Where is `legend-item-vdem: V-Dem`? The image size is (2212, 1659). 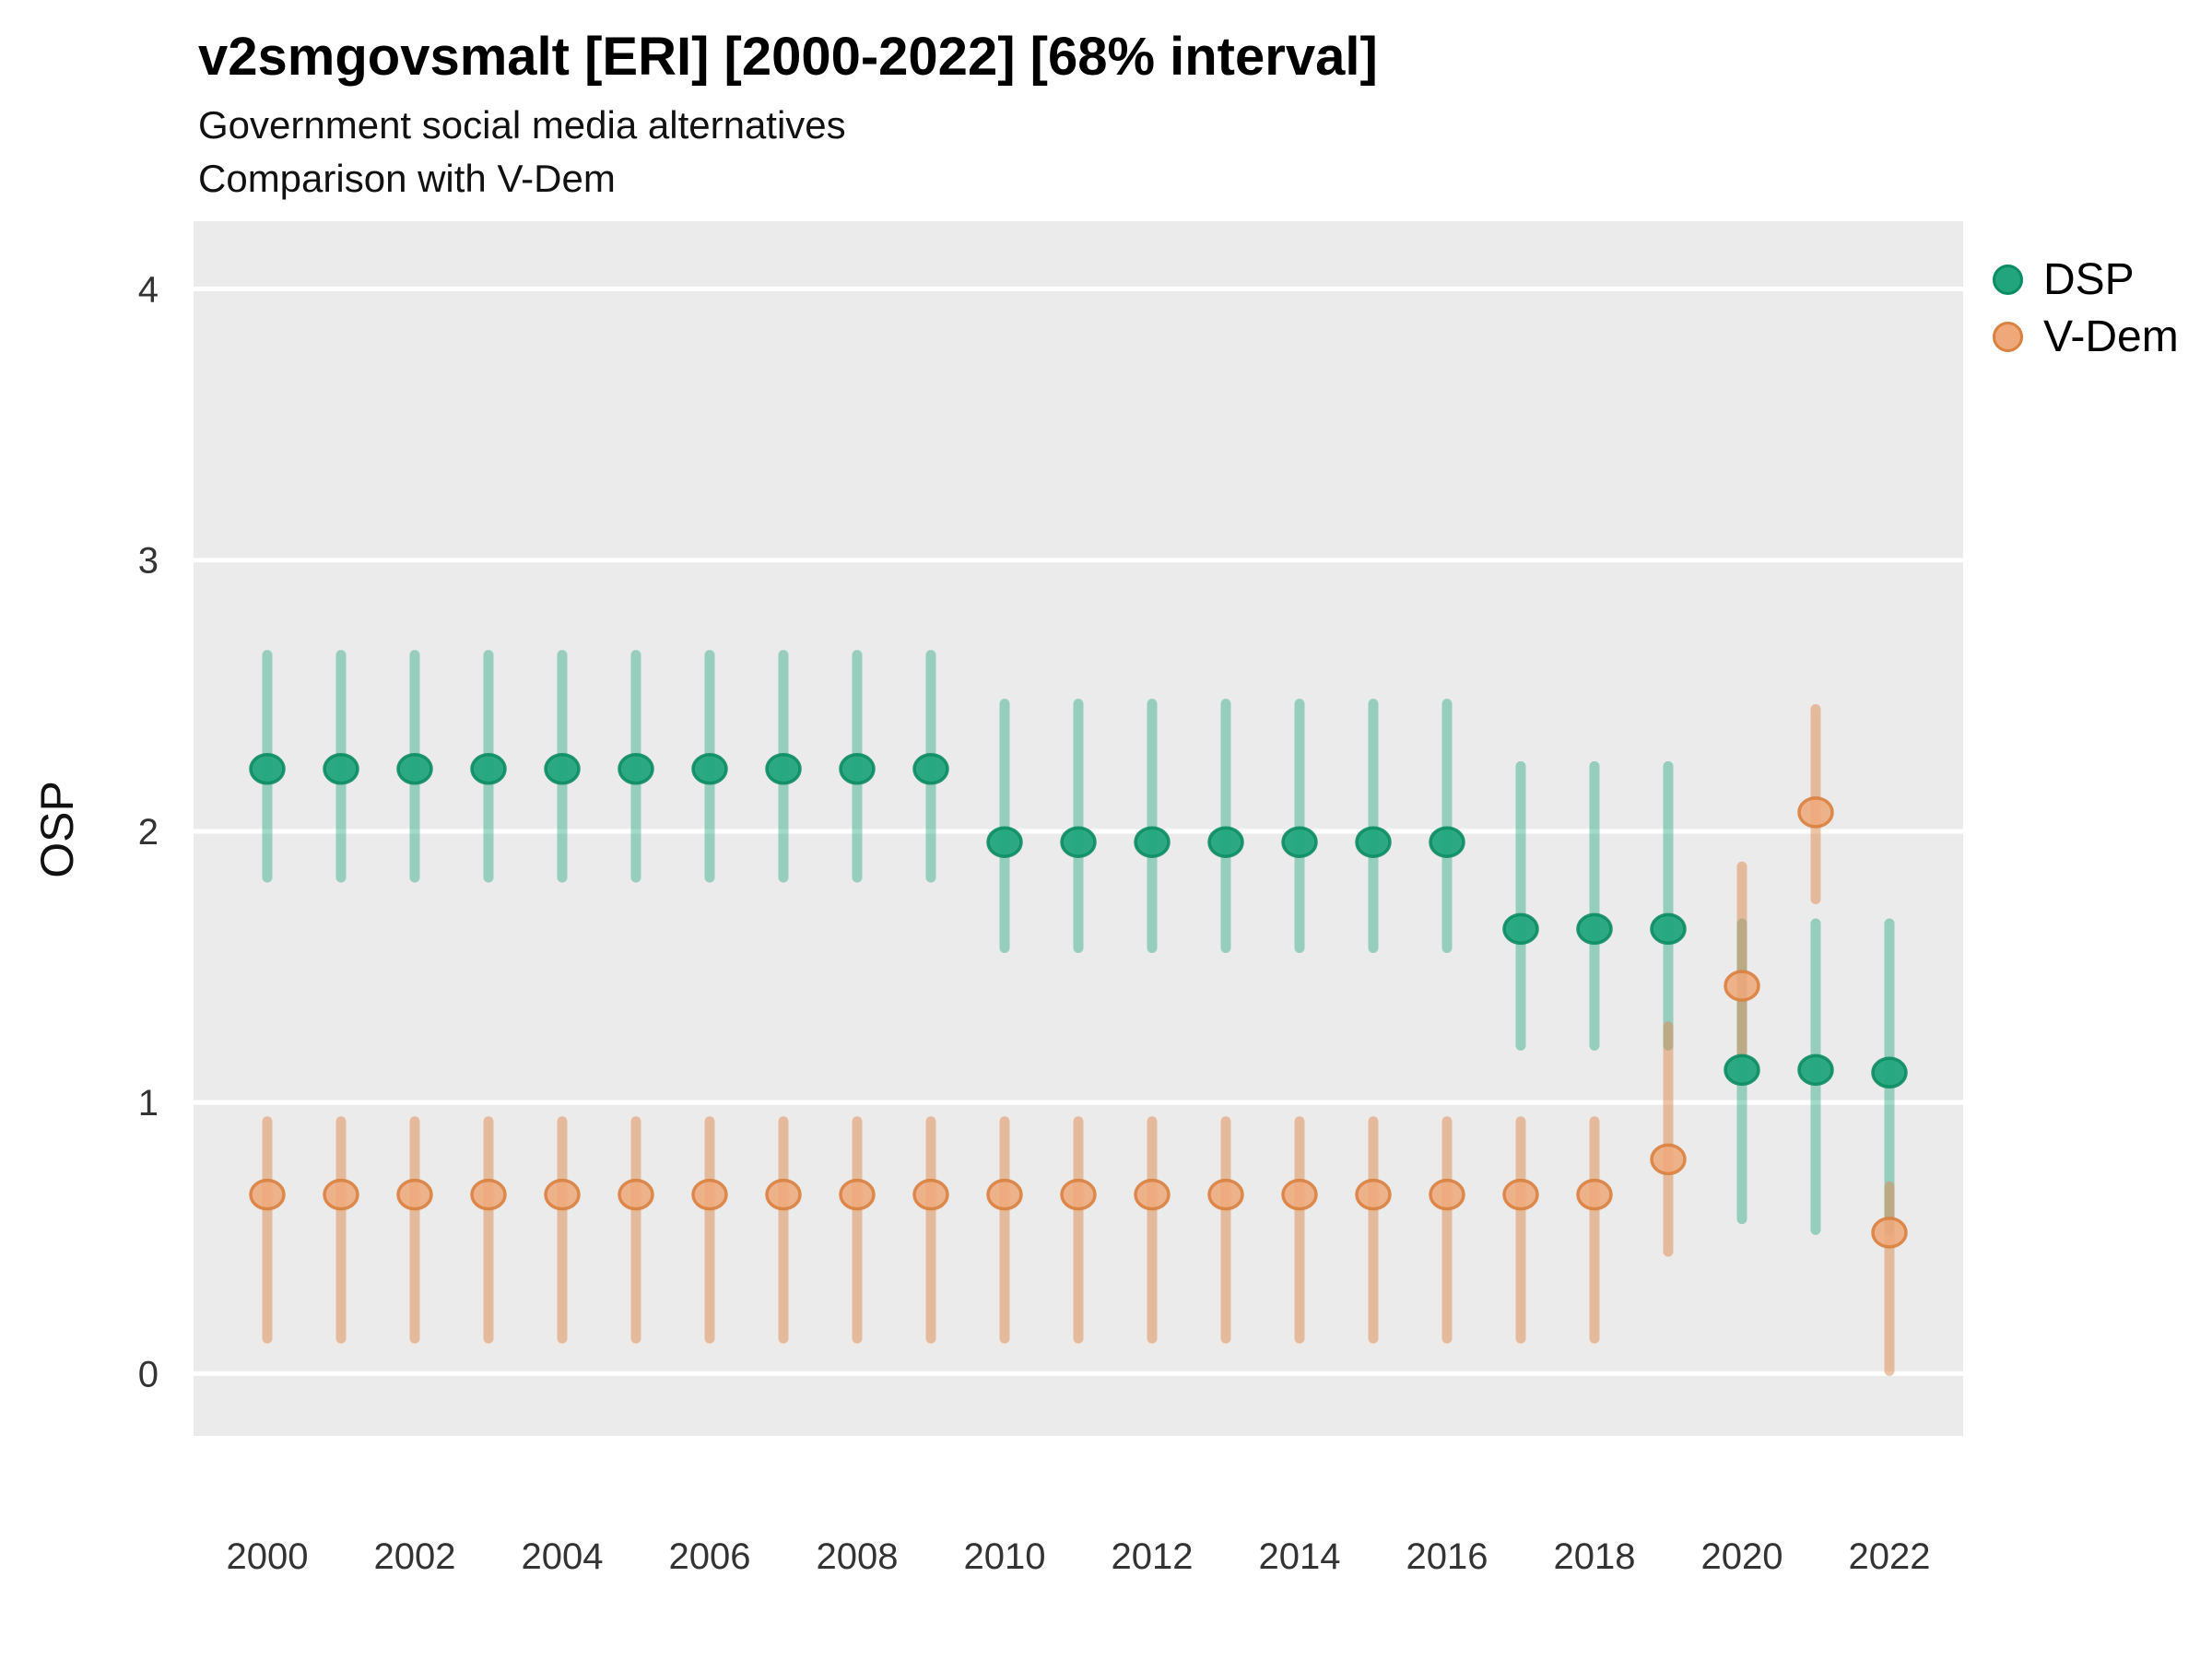
legend-item-vdem: V-Dem is located at coordinates (2086, 336).